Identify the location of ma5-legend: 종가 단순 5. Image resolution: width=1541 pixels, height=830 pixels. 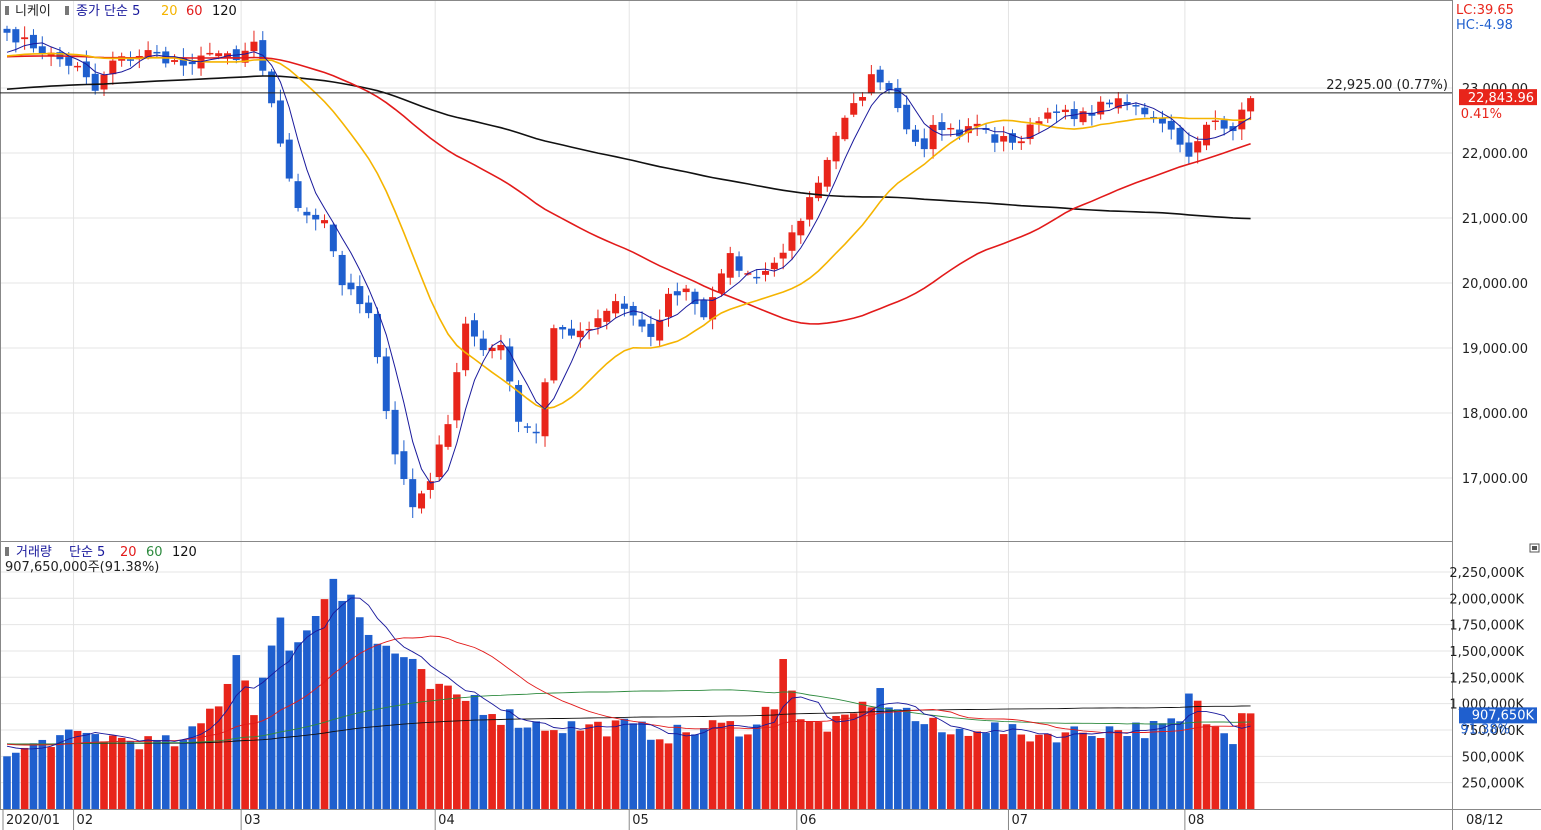
(108, 11).